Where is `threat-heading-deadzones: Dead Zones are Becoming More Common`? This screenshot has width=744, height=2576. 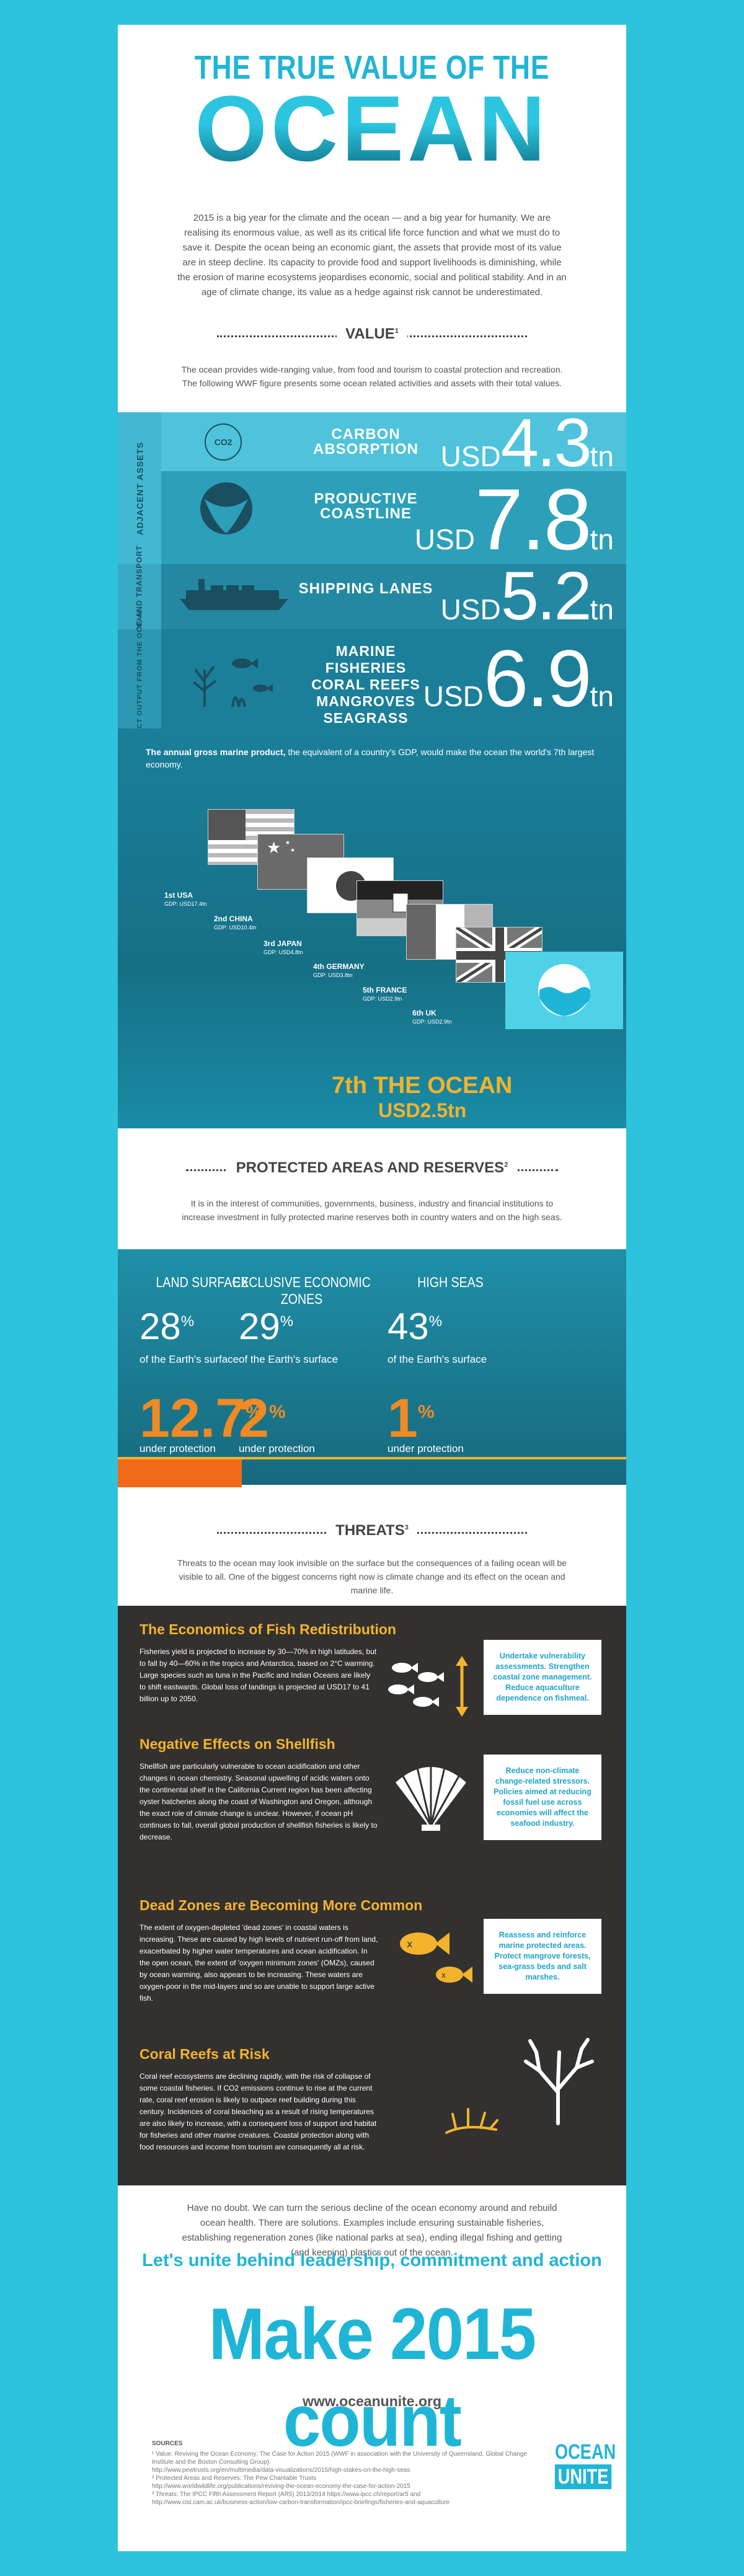 threat-heading-deadzones: Dead Zones are Becoming More Common is located at coordinates (281, 1905).